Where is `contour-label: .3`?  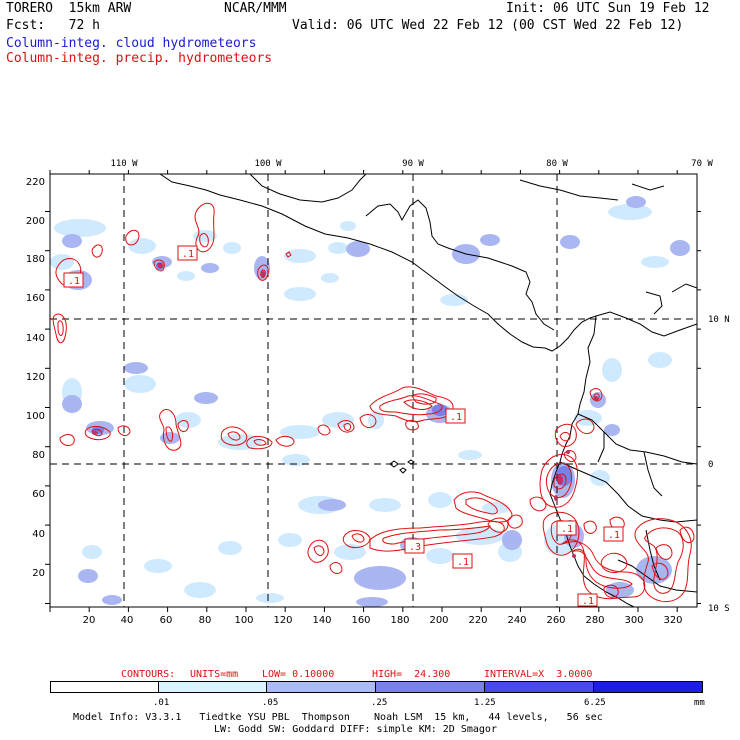 contour-label: .3 is located at coordinates (415, 547).